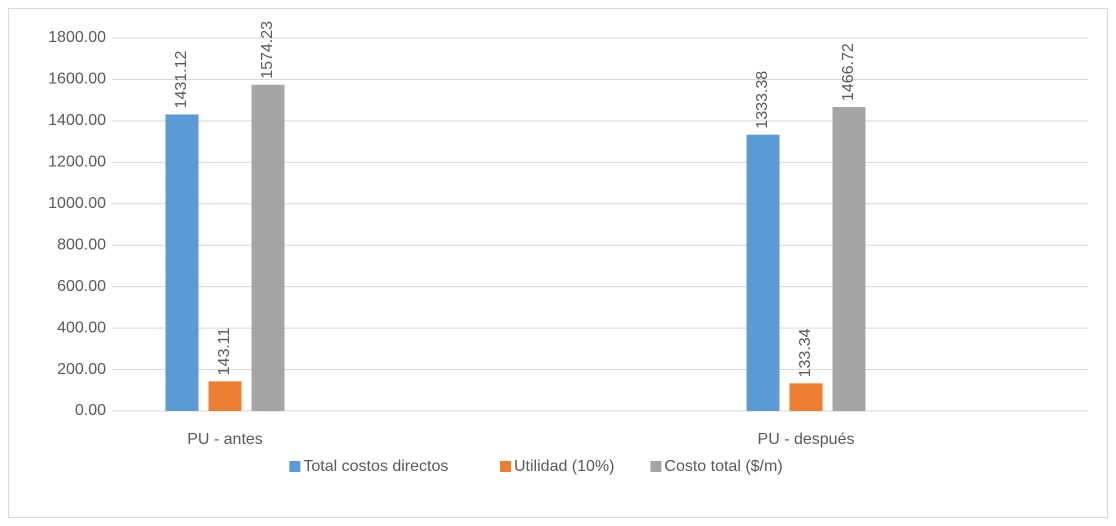 This screenshot has width=1116, height=526. I want to click on legend-label: Costo total ($/m), so click(723, 466).